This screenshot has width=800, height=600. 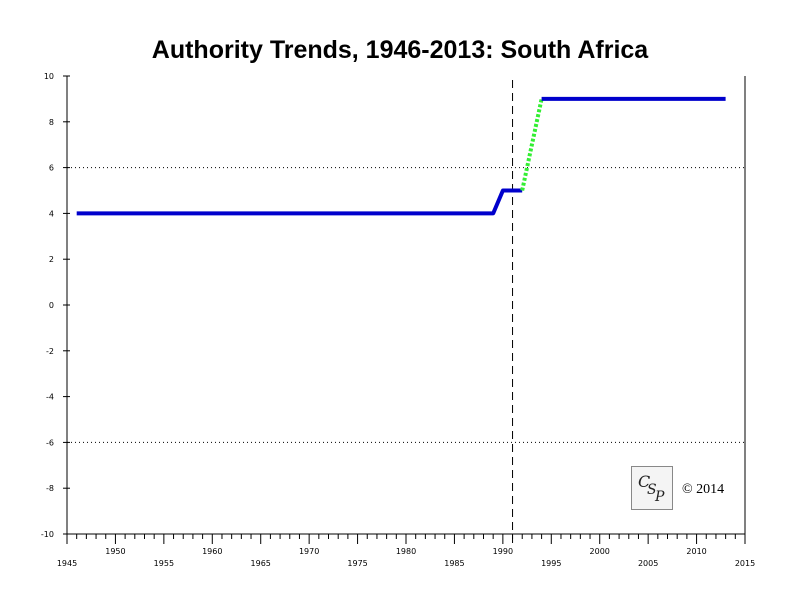 What do you see at coordinates (212, 551) in the screenshot?
I see `x-tick-label: 1960` at bounding box center [212, 551].